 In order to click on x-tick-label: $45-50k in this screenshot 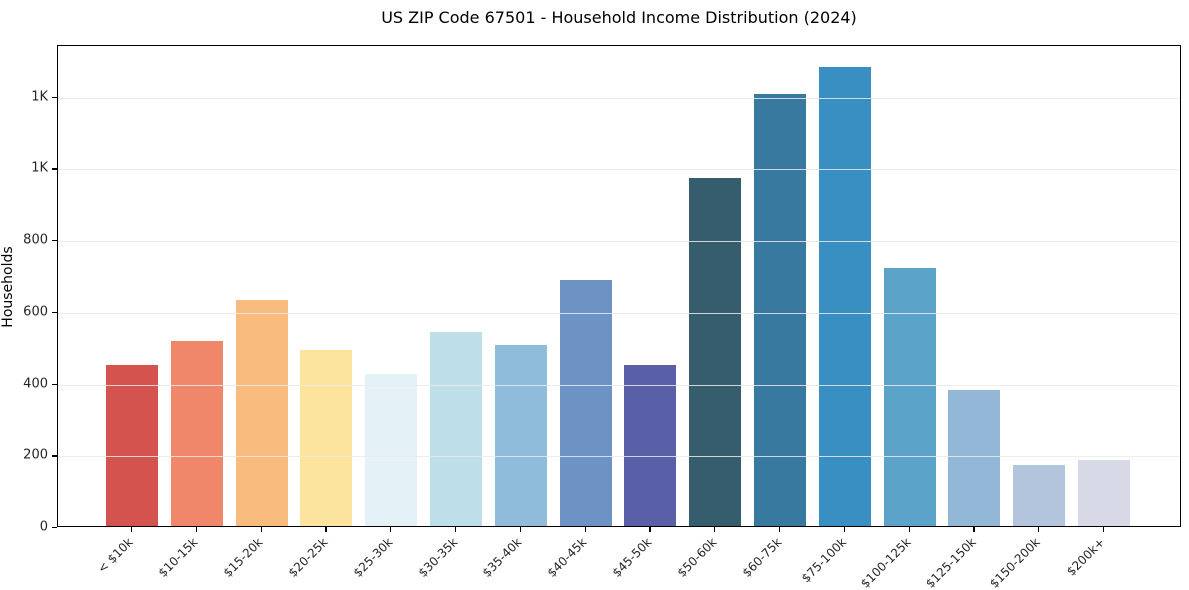, I will do `click(632, 557)`.